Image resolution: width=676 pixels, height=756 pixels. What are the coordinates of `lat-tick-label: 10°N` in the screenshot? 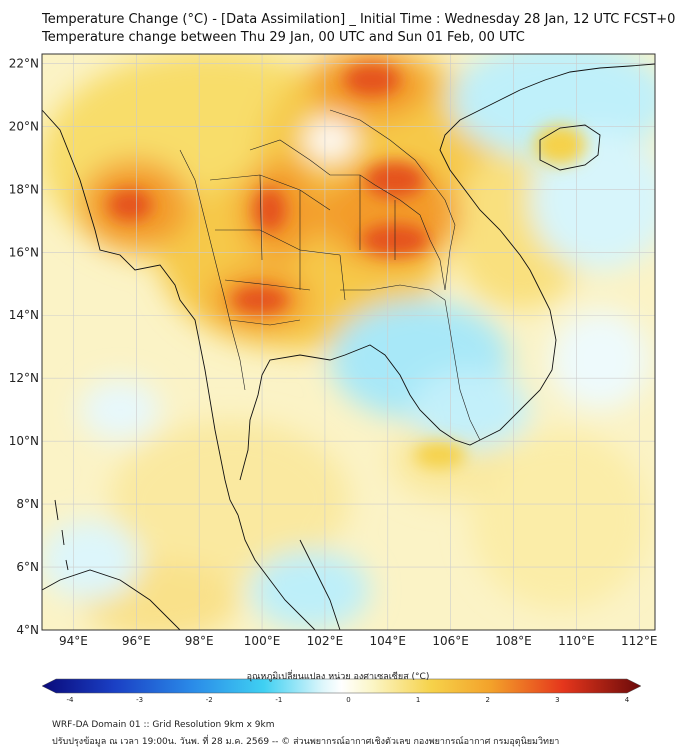 It's located at (24, 441).